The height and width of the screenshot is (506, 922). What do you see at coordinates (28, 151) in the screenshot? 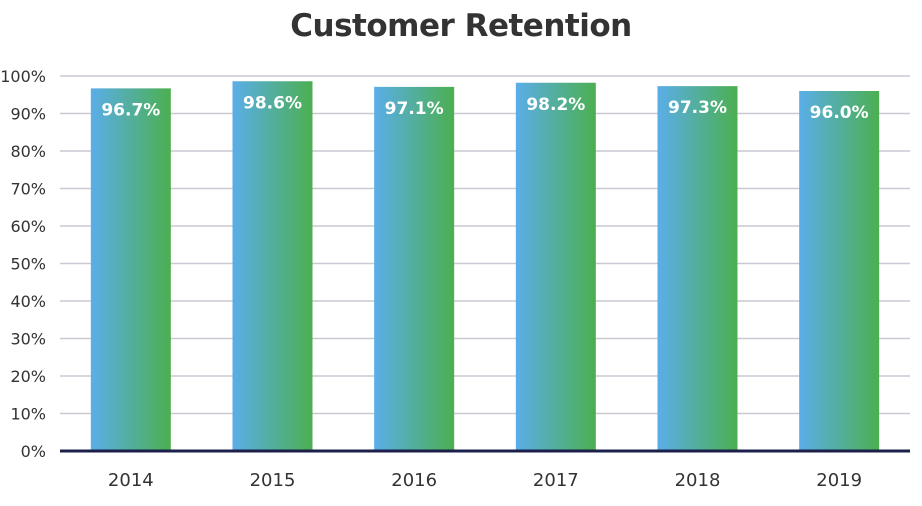
I see `y-tick-label: 80%` at bounding box center [28, 151].